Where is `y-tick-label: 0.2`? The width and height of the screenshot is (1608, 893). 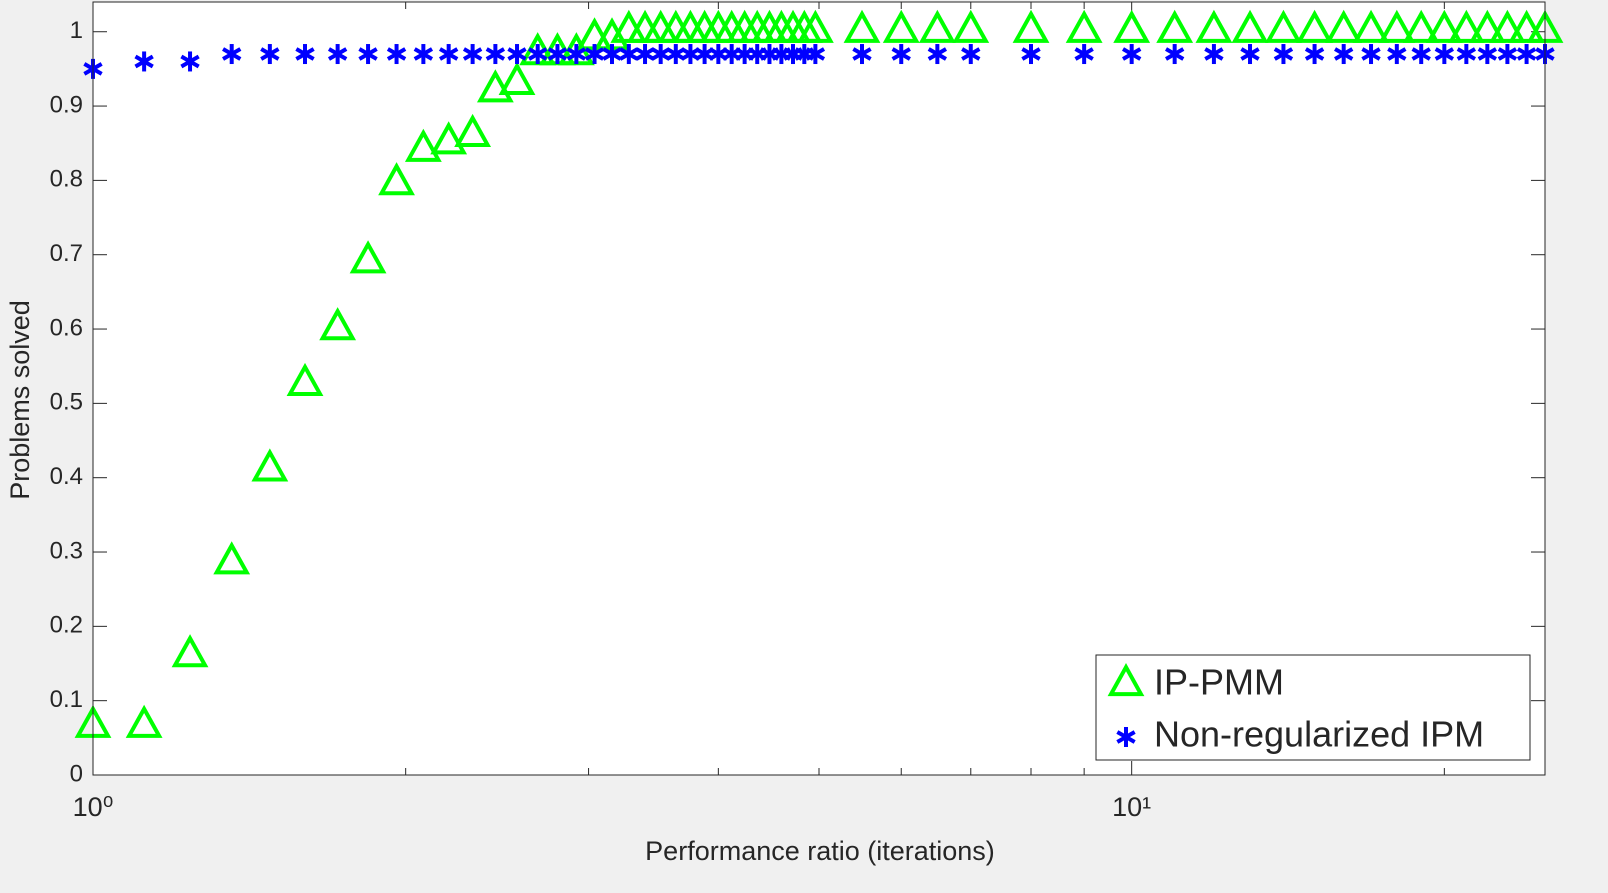 y-tick-label: 0.2 is located at coordinates (66, 625).